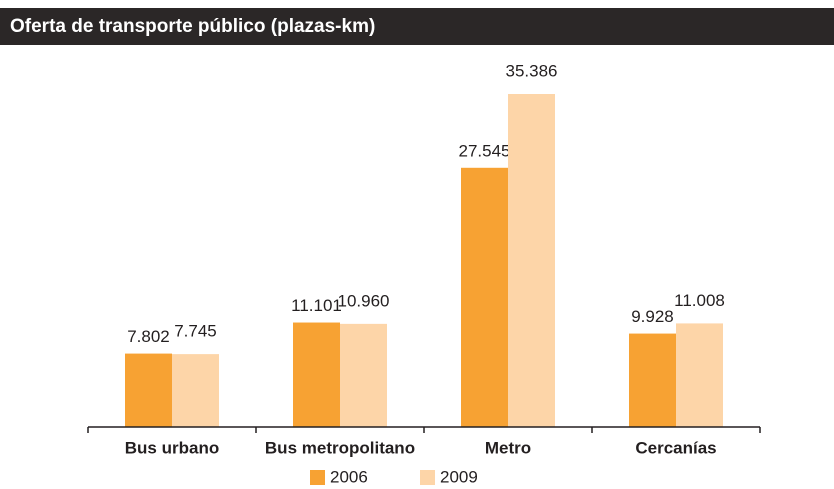  What do you see at coordinates (172, 447) in the screenshot?
I see `x-tick-label: Bus urbano` at bounding box center [172, 447].